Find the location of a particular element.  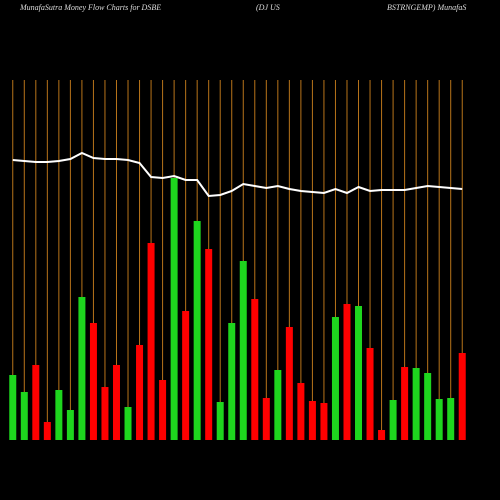

money-flow-line is located at coordinates (237, 174).